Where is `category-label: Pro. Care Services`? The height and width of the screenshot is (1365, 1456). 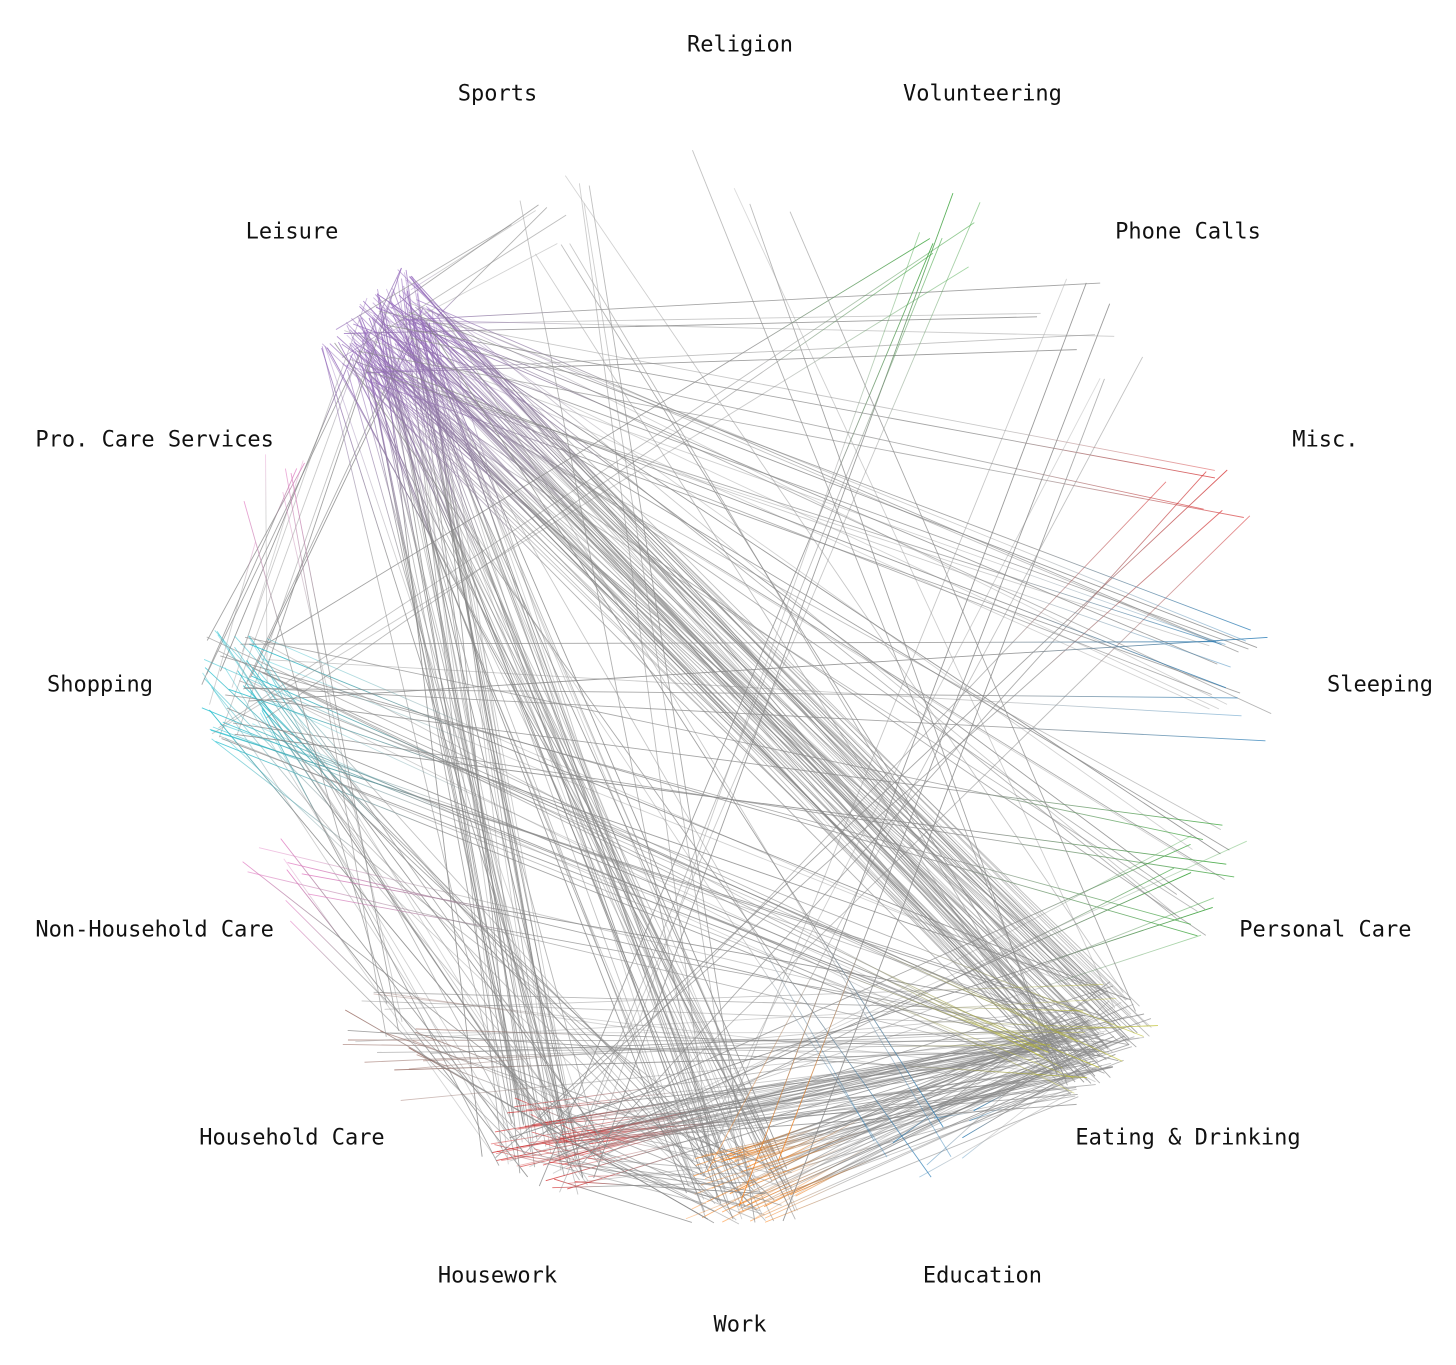
category-label: Pro. Care Services is located at coordinates (154, 440).